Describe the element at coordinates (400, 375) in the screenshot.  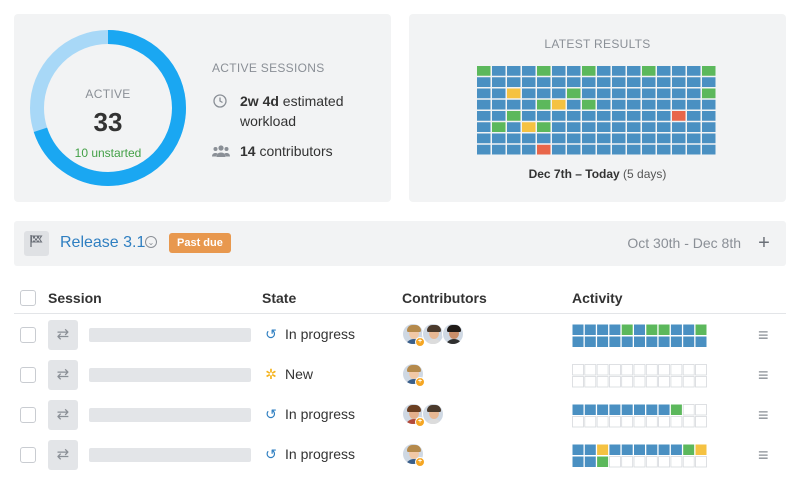
I see `table-row: ⇄ ✲ New + ≡` at that location.